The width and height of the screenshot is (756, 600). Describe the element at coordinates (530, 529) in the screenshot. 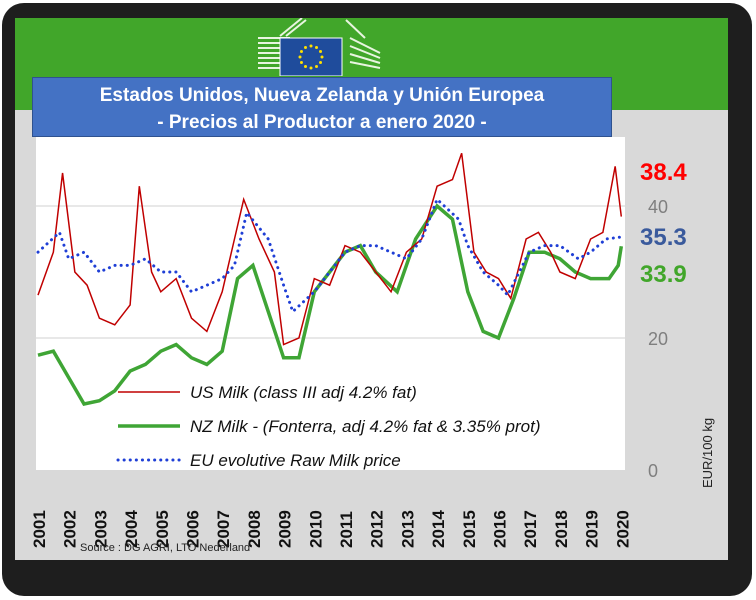

I see `x-tick-label: 2017` at that location.